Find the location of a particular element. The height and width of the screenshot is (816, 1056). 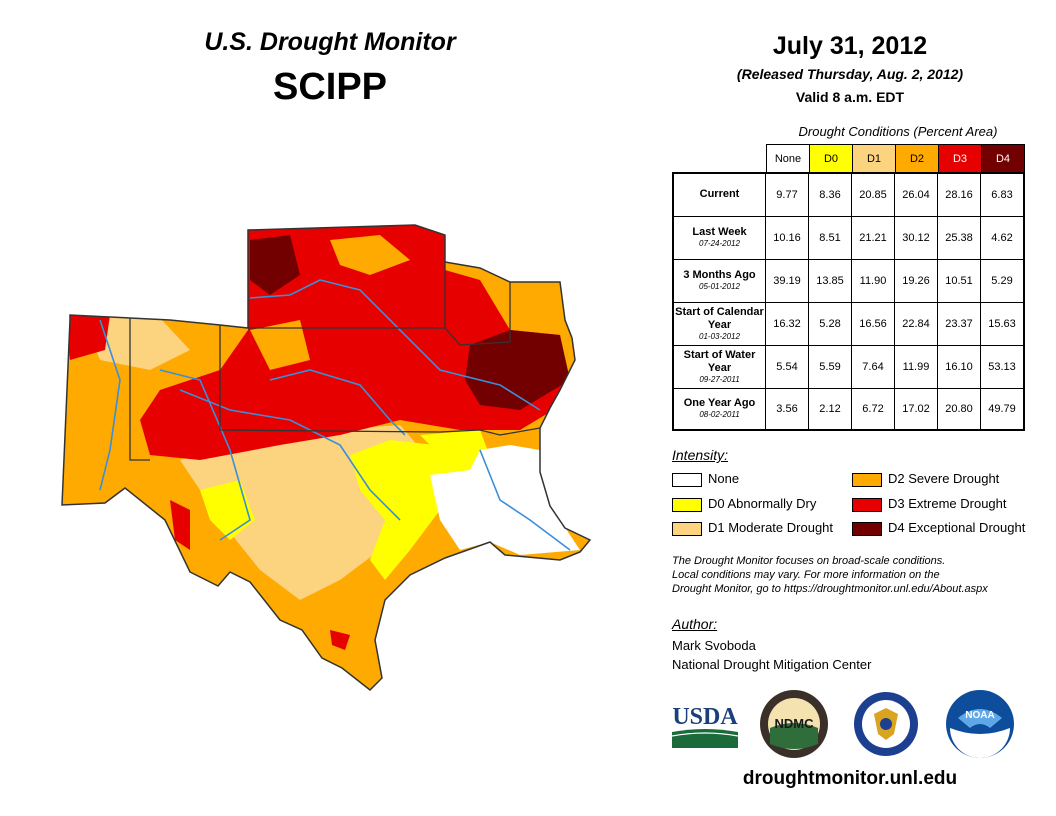

row-label: Last Week 07-24-2012 is located at coordinates (719, 237).